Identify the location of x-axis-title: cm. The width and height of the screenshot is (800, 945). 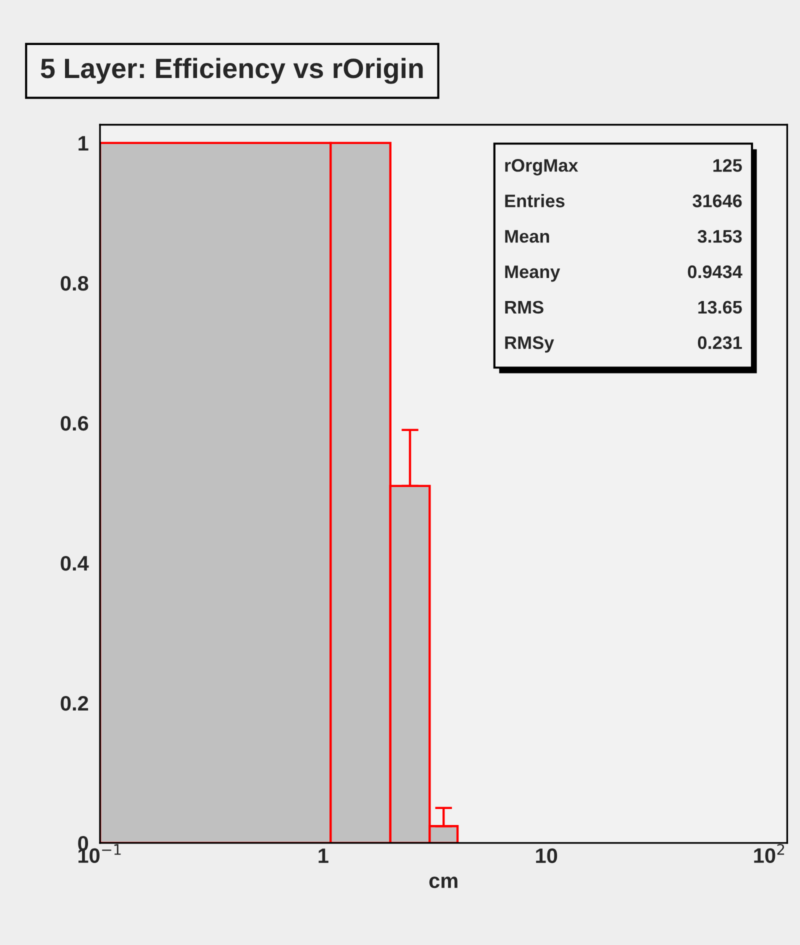
(443, 882).